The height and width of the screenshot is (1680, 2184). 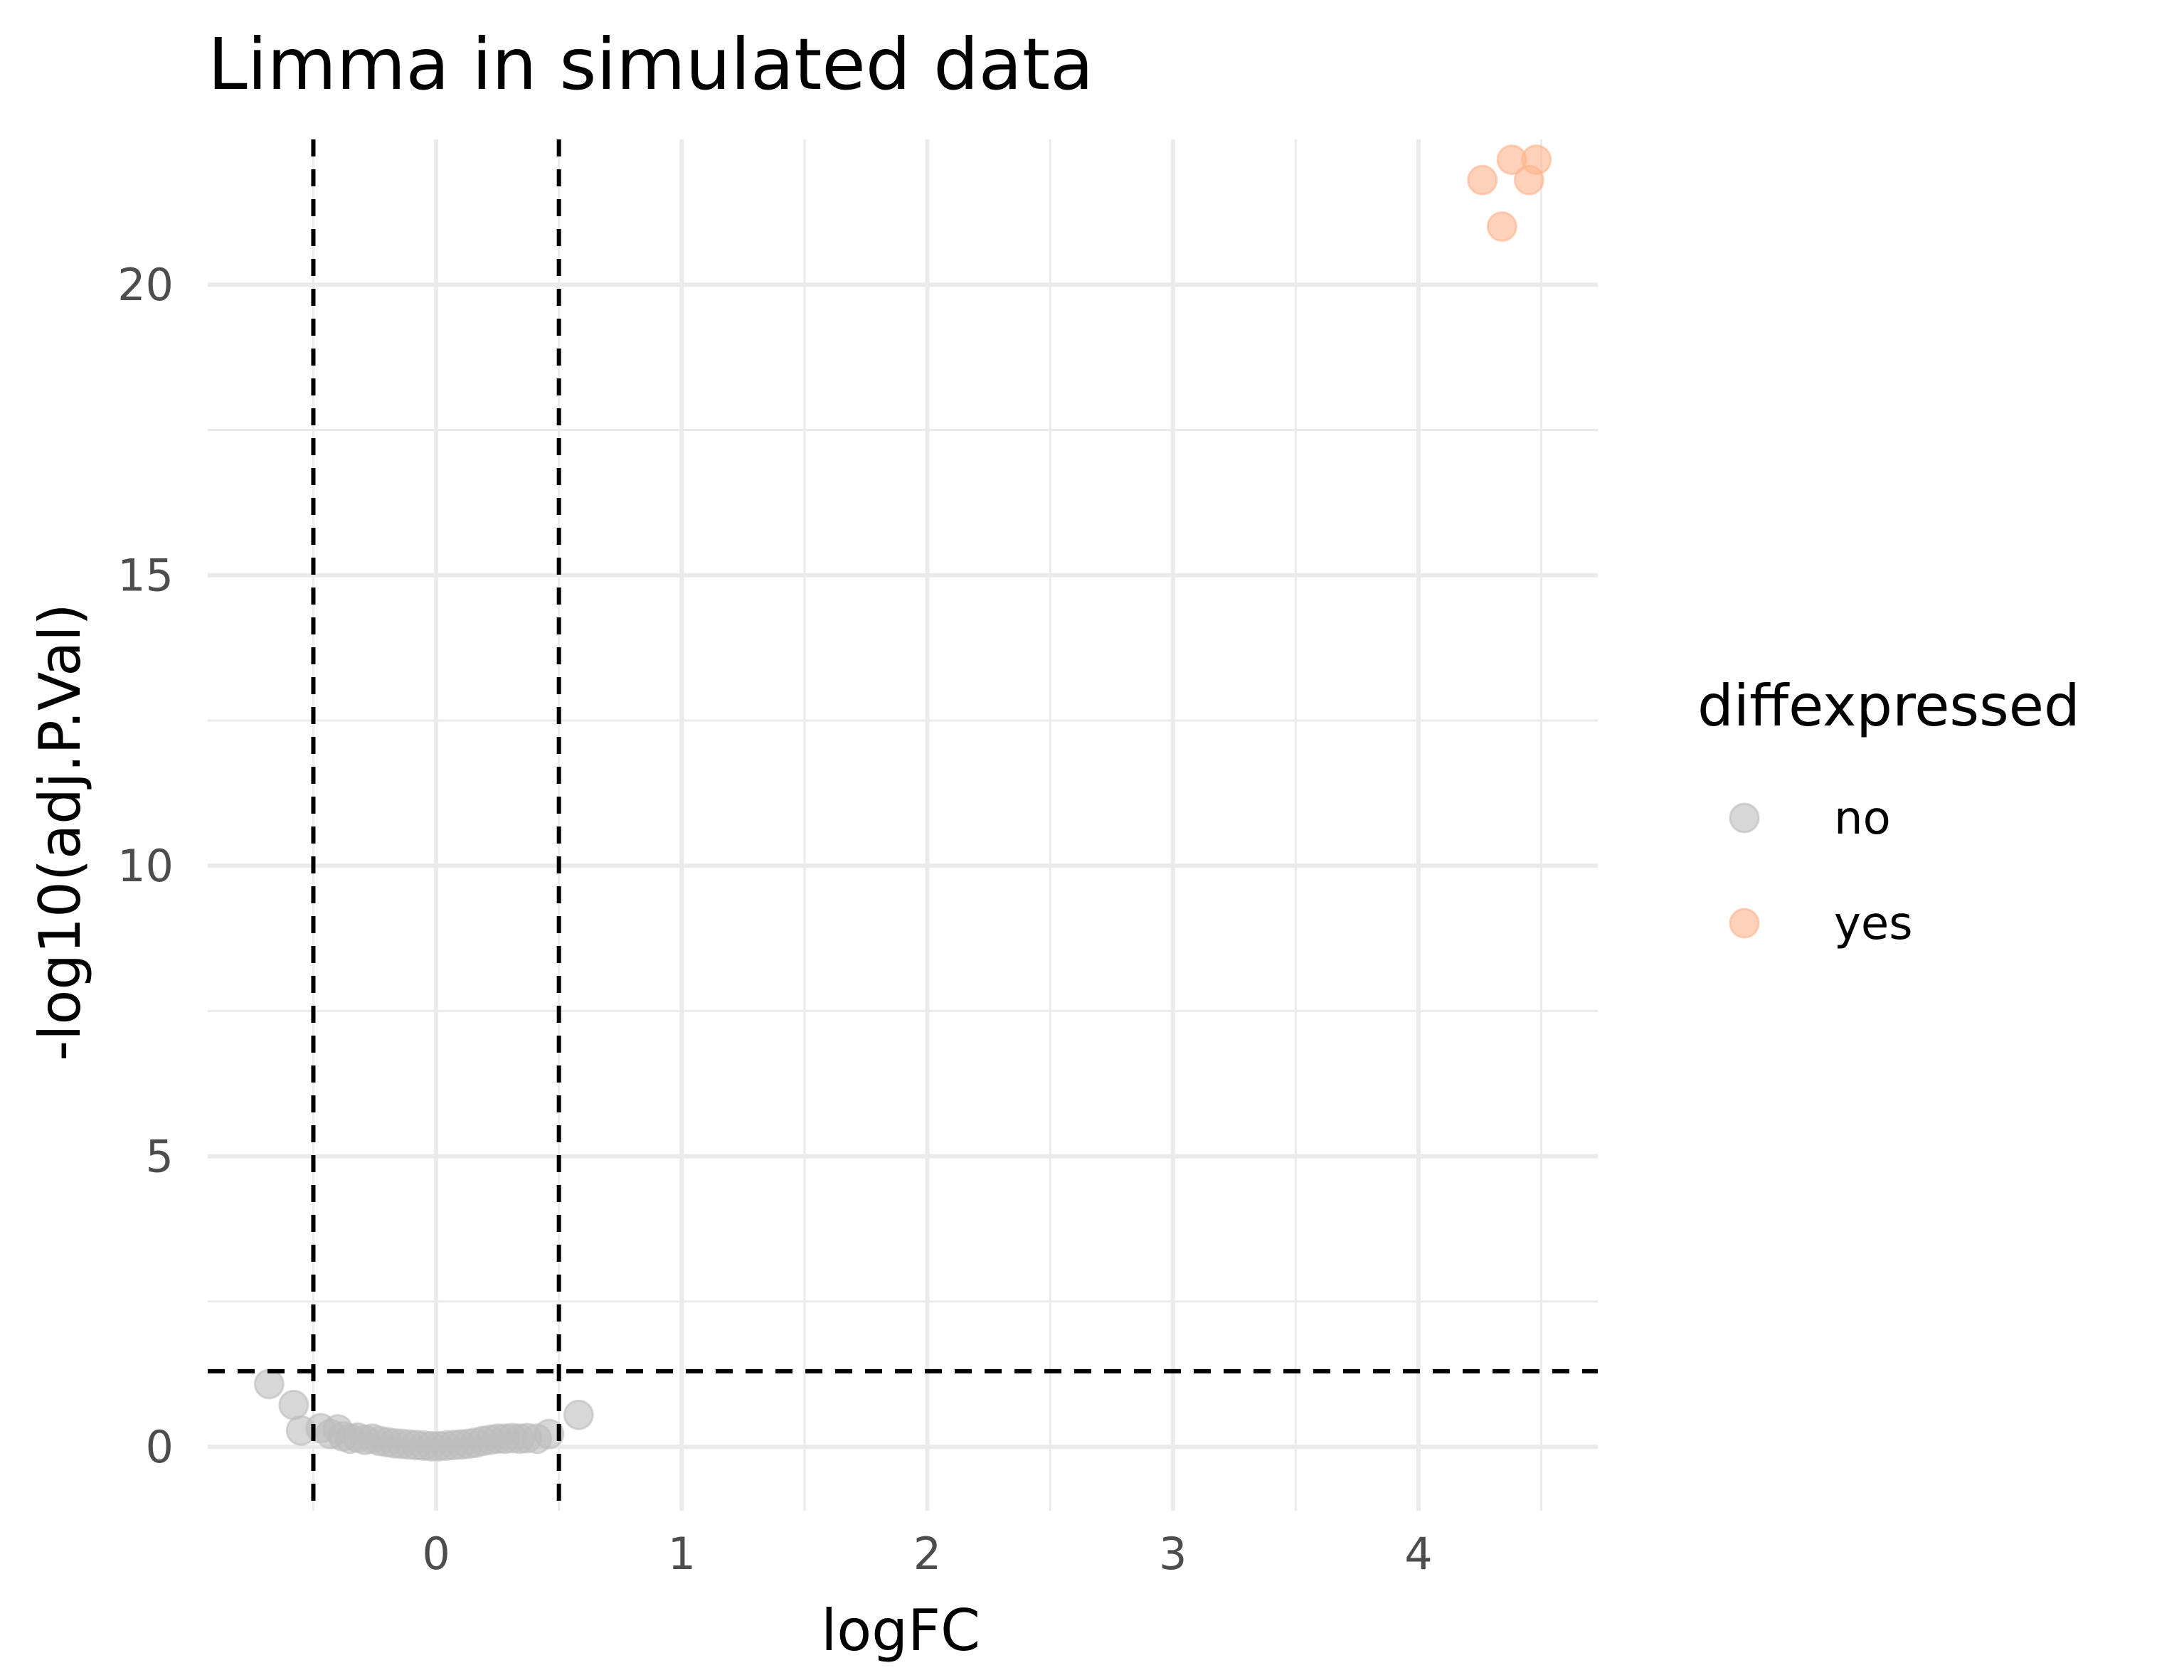 I want to click on y-axis-title: -log10(adj.P.Val), so click(x=60, y=831).